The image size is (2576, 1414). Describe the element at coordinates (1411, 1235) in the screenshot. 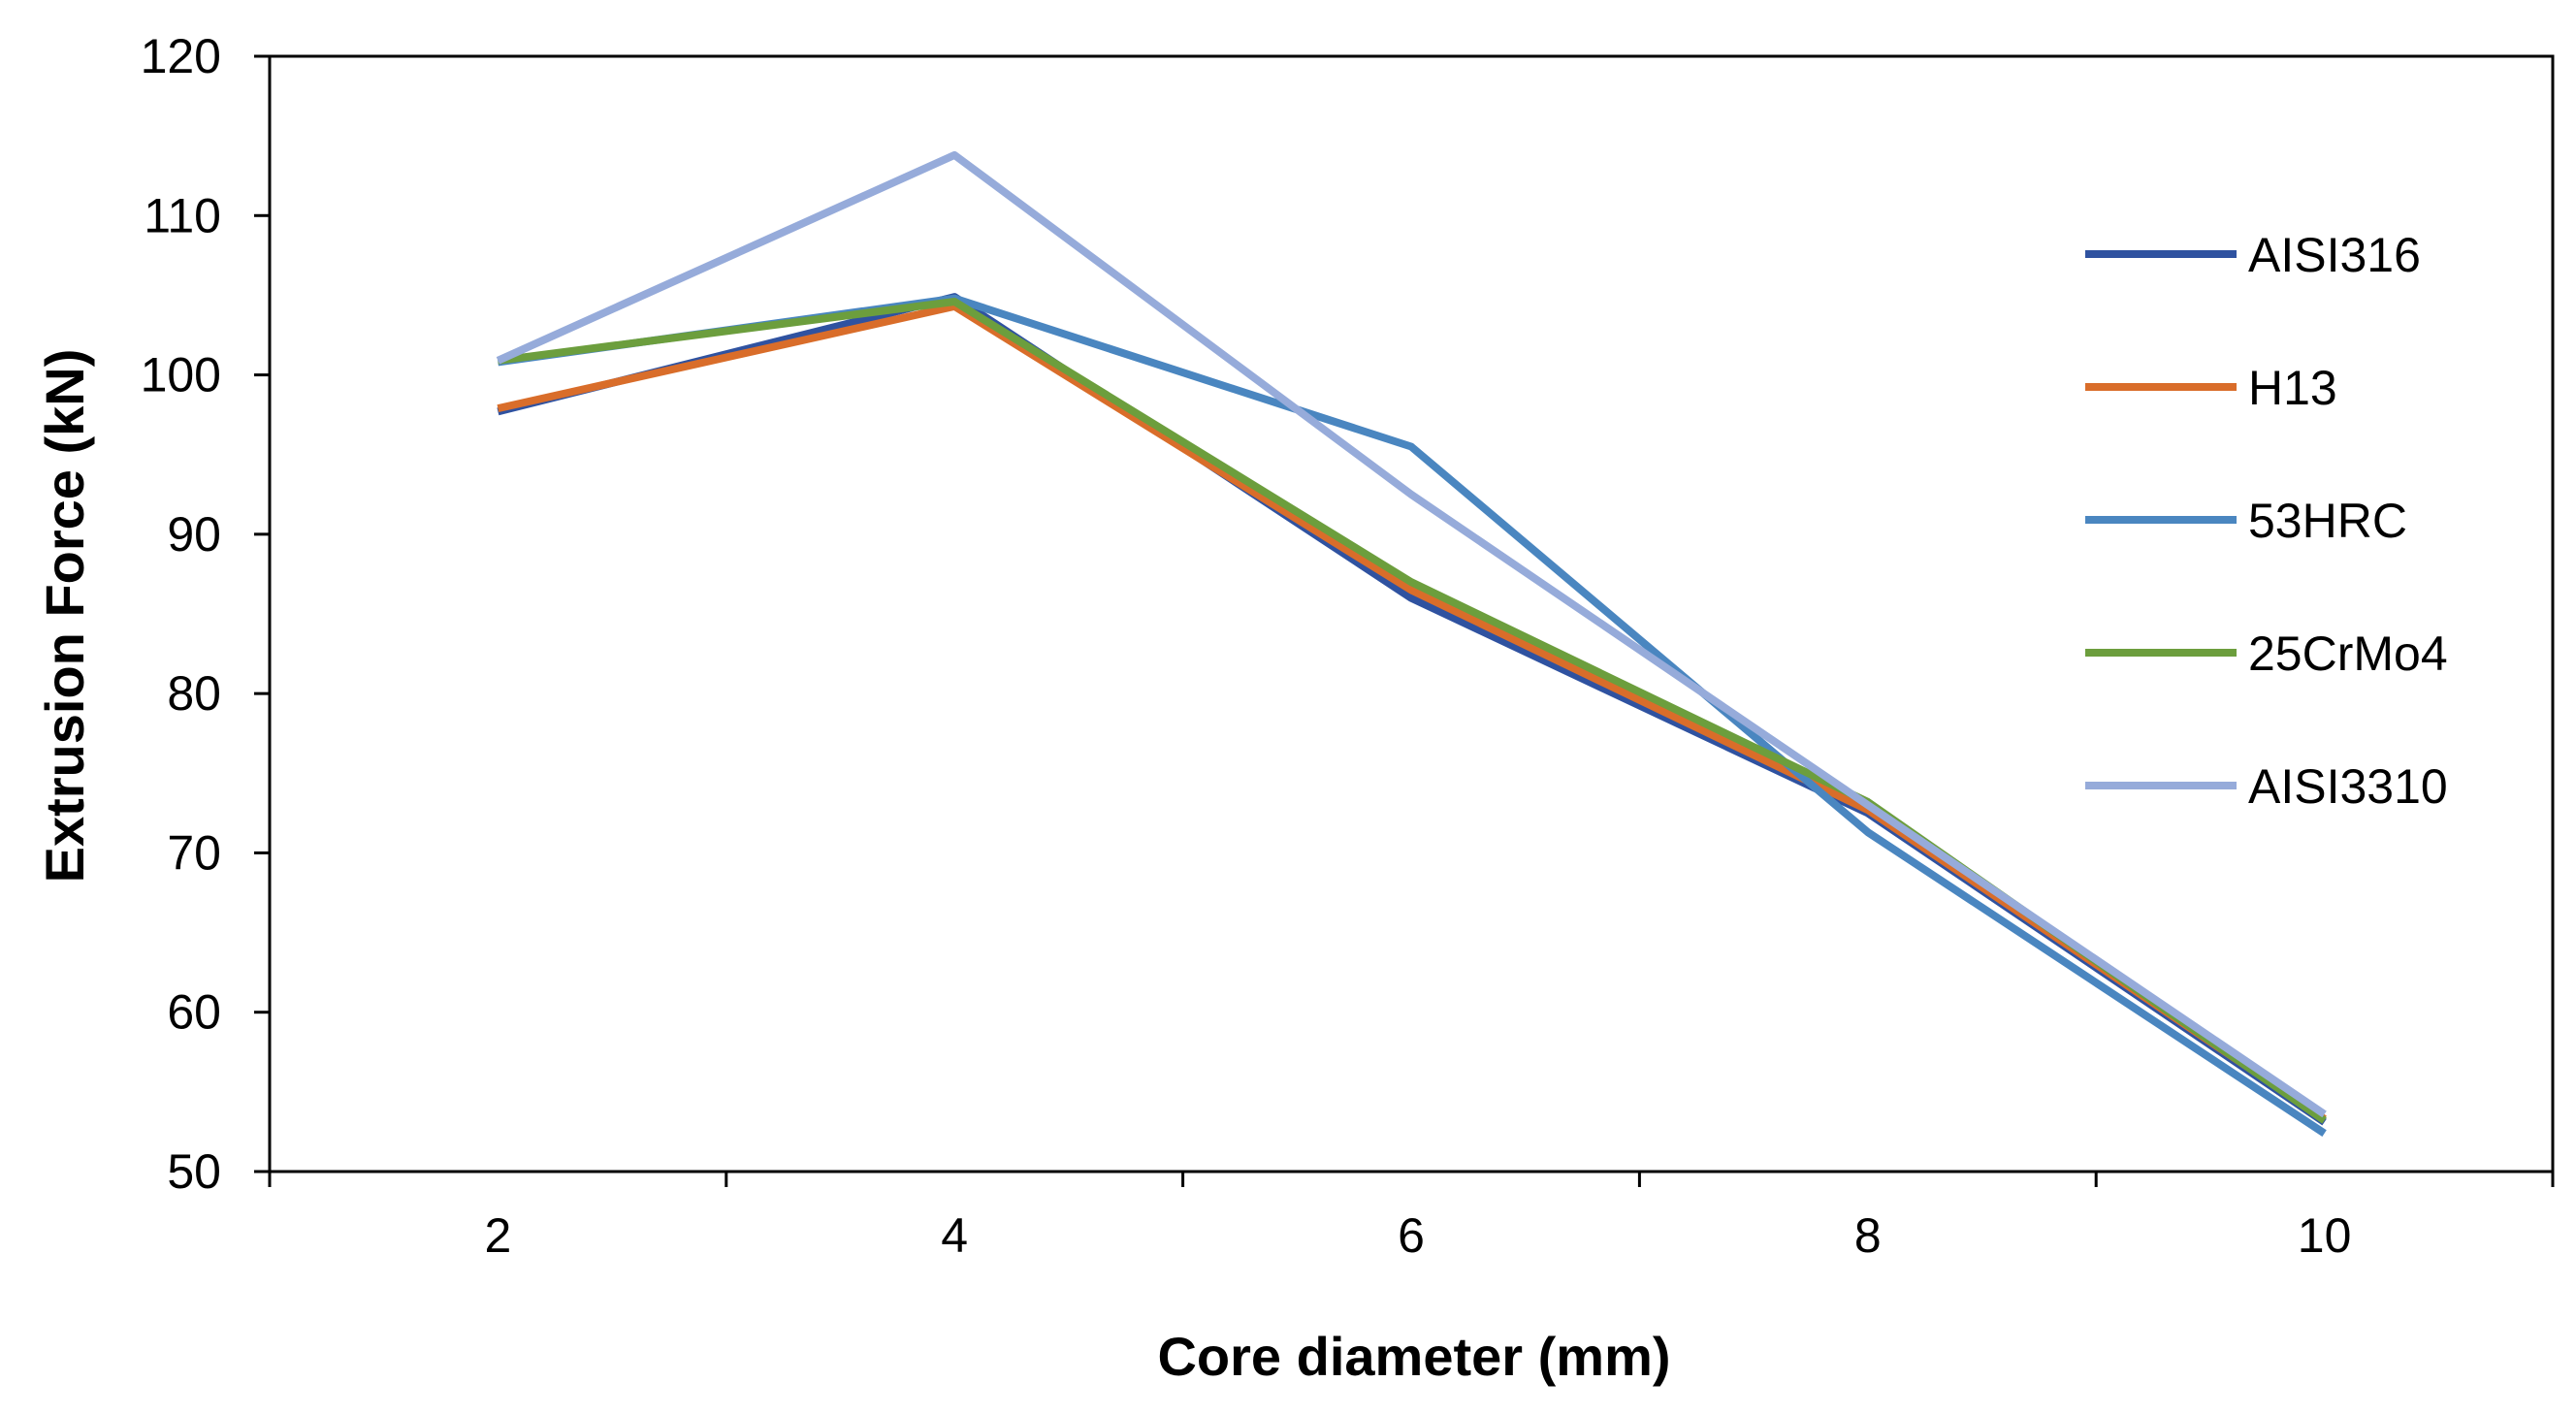

I see `x-tick-label: 6` at that location.